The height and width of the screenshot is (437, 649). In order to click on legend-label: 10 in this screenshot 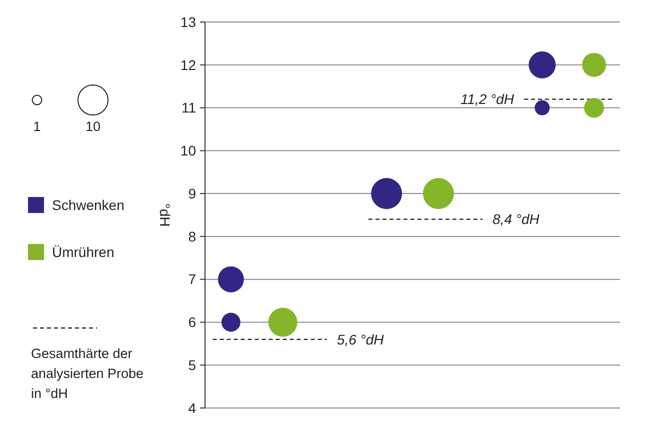, I will do `click(93, 126)`.